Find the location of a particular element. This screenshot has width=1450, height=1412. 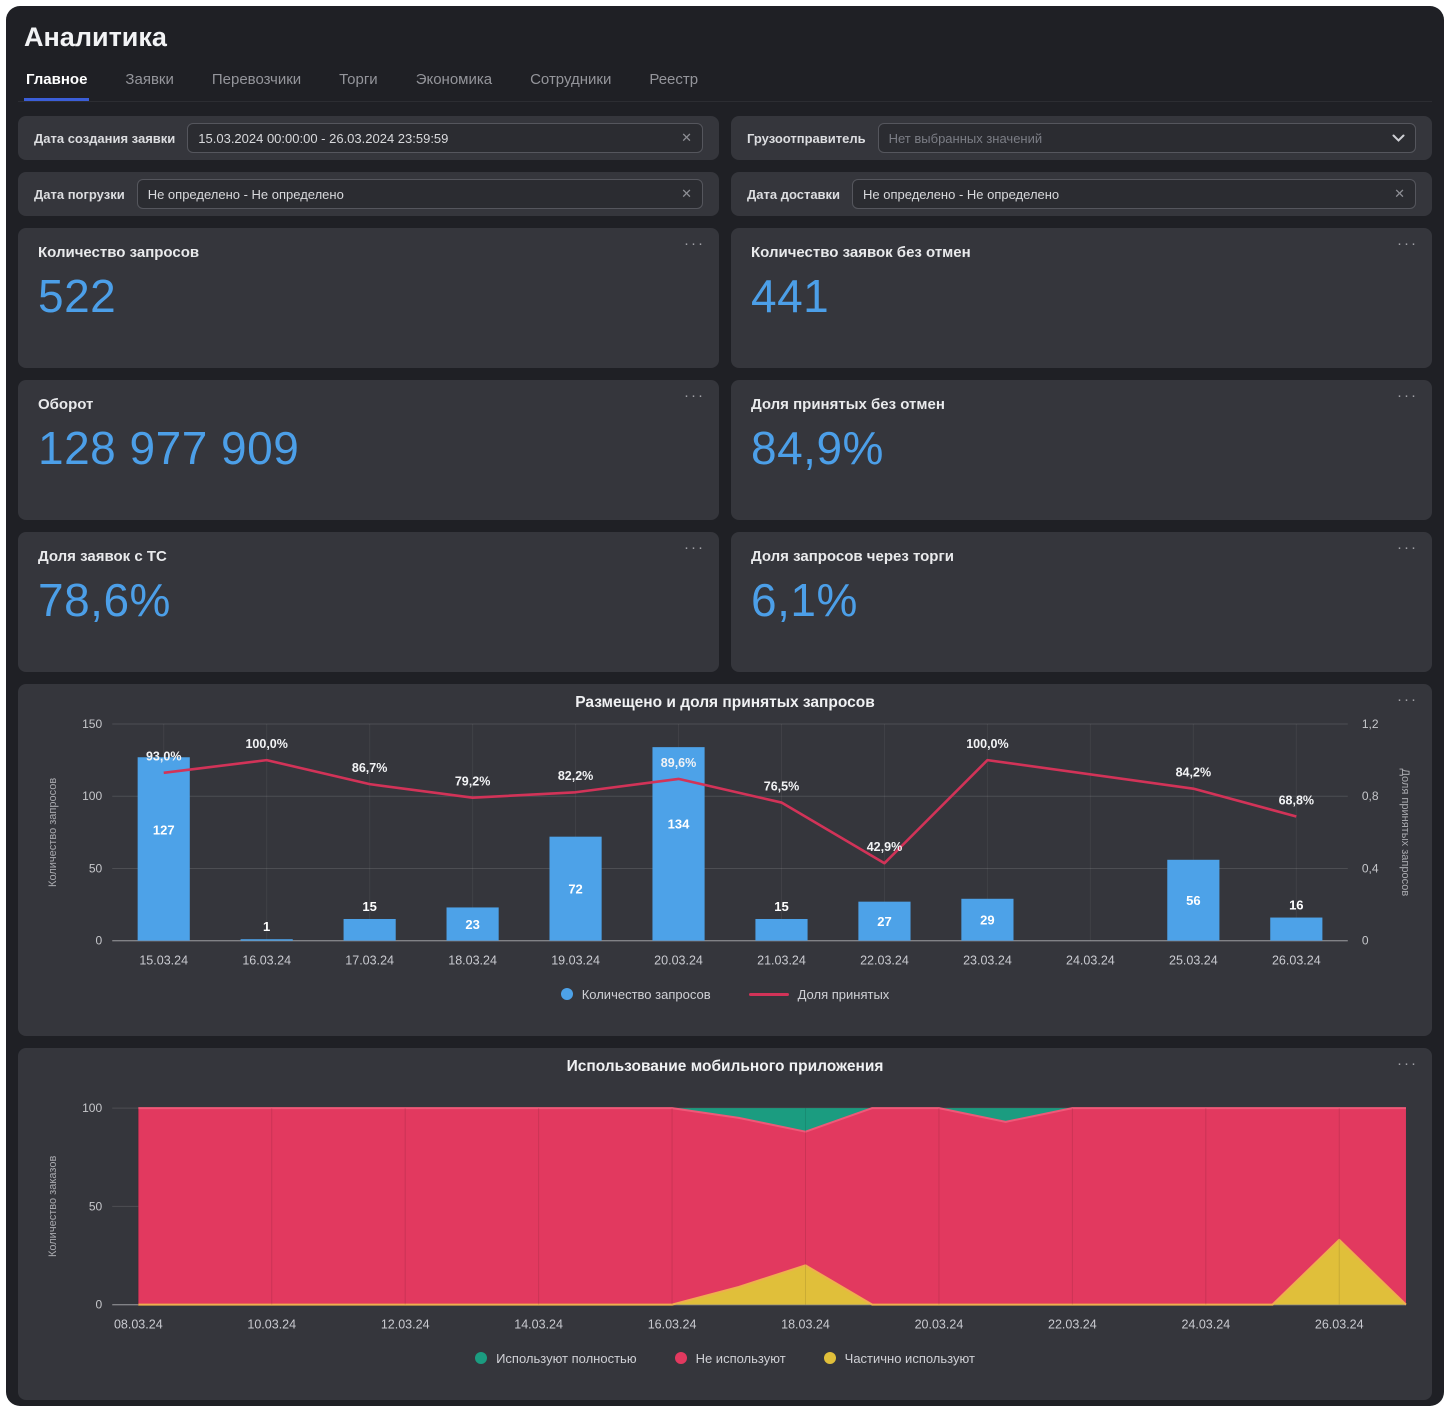

tab-zayavki: Заявки is located at coordinates (149, 79).